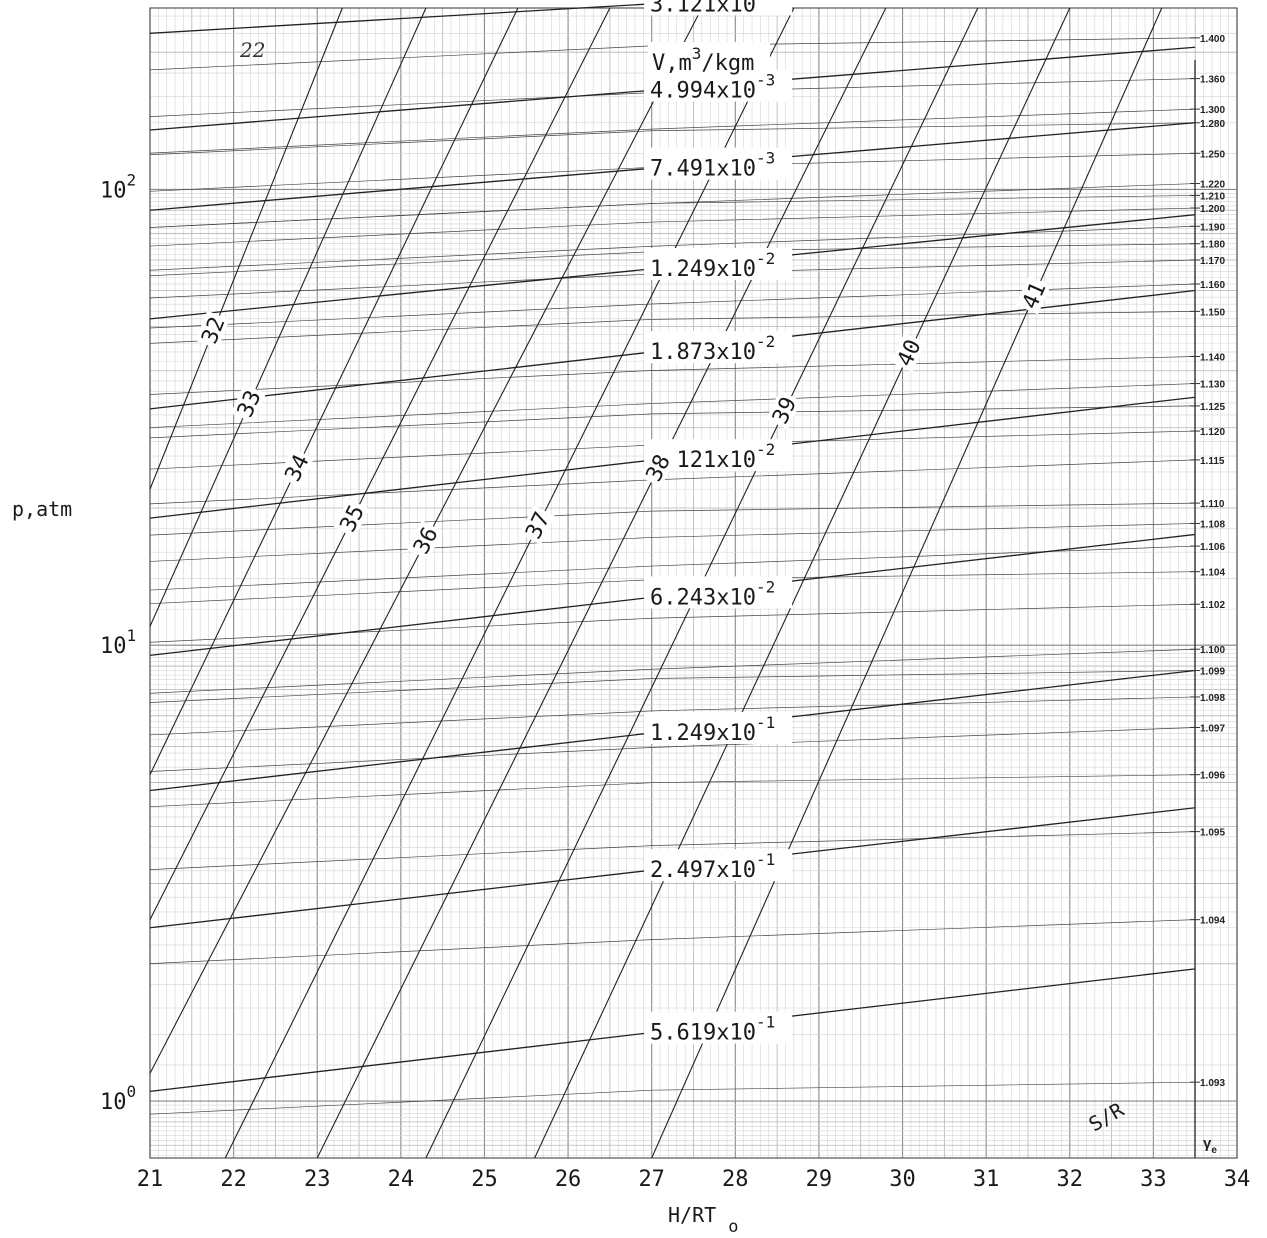  I want to click on gamma-scale-label: 1.210, so click(1212, 196).